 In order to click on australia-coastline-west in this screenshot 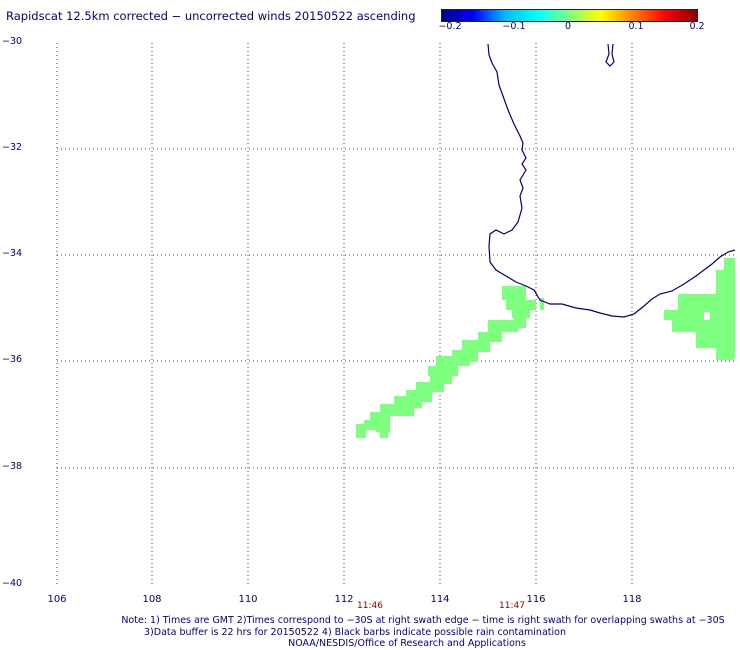, I will do `click(611, 180)`.